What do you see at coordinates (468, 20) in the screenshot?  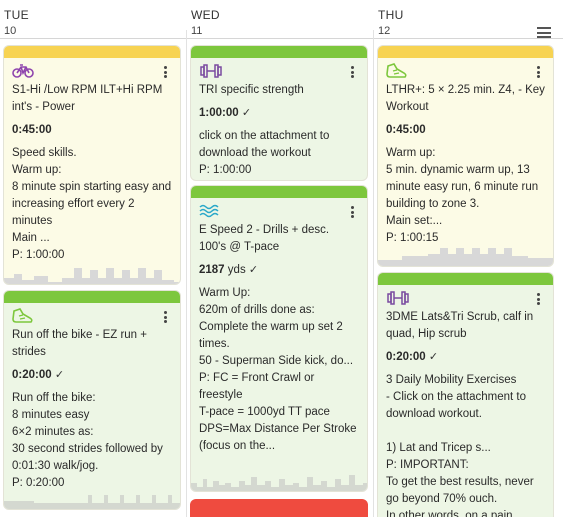 I see `day-header-thursday: THU 12` at bounding box center [468, 20].